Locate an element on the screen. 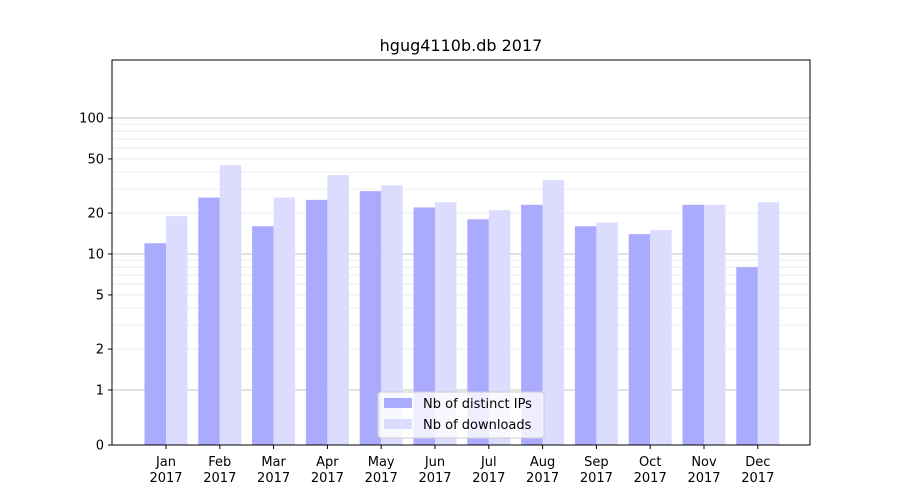 Image resolution: width=900 pixels, height=504 pixels. legend: Nb of distinct IPs Nb of downloads is located at coordinates (461, 415).